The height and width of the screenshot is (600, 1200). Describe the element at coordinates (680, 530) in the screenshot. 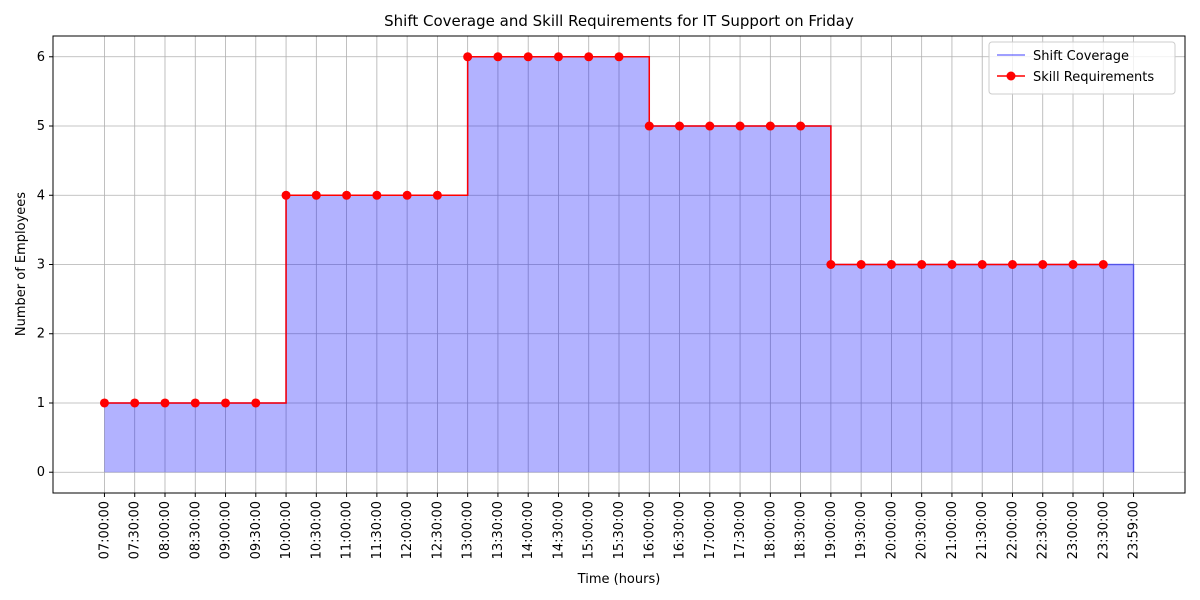

I see `x-tick-label: 16:30:00` at that location.